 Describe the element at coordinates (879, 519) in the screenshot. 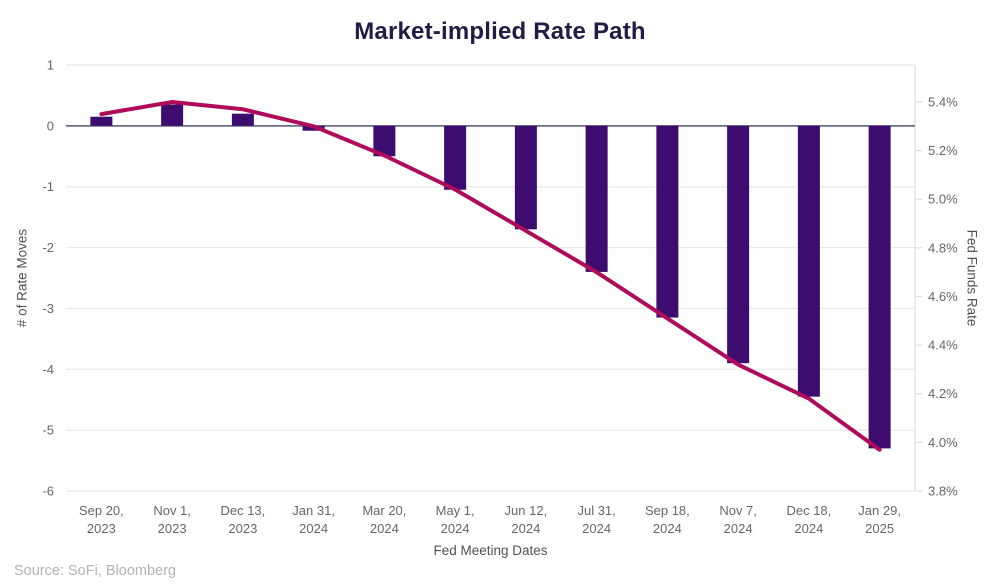

I see `x-tick-label: Jan 29, 2025` at that location.